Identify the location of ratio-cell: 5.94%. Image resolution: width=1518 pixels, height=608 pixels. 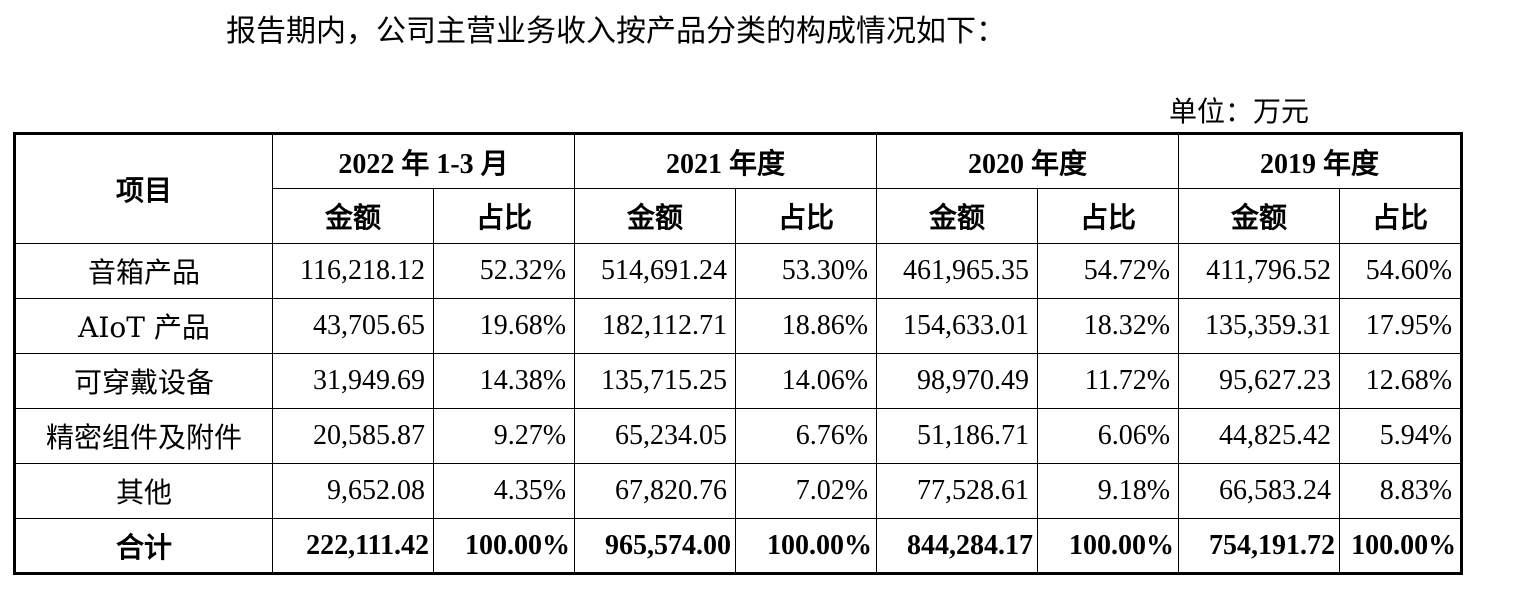
(1401, 436).